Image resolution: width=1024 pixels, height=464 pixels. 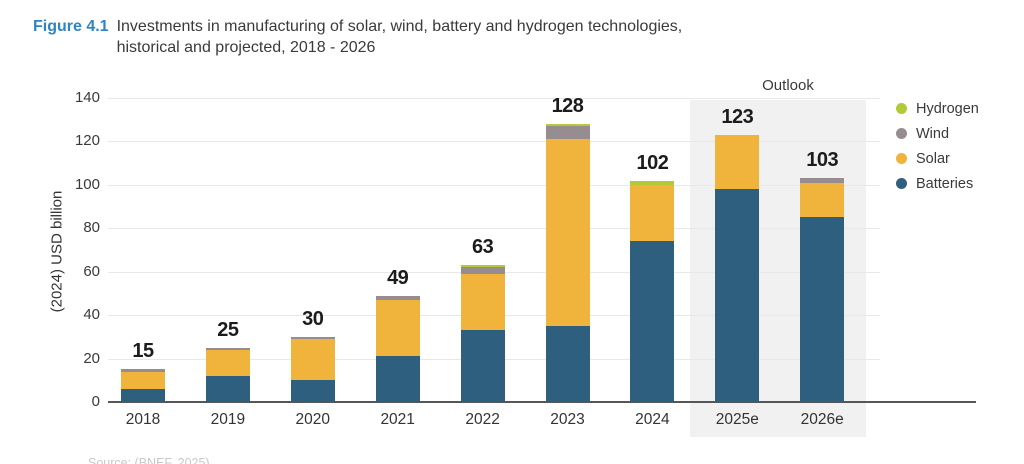 I want to click on wind-swatch-icon, so click(x=901, y=133).